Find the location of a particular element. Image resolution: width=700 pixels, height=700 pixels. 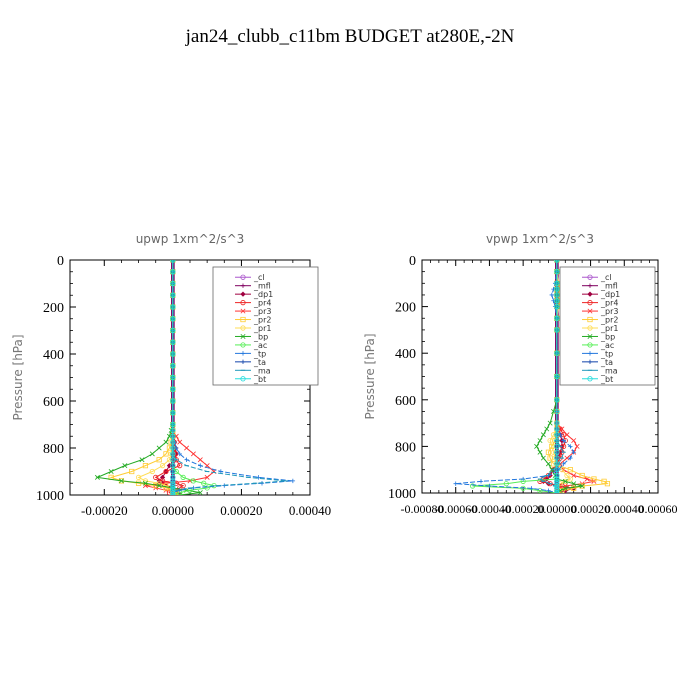

legend-label: _dp1 is located at coordinates (610, 294).